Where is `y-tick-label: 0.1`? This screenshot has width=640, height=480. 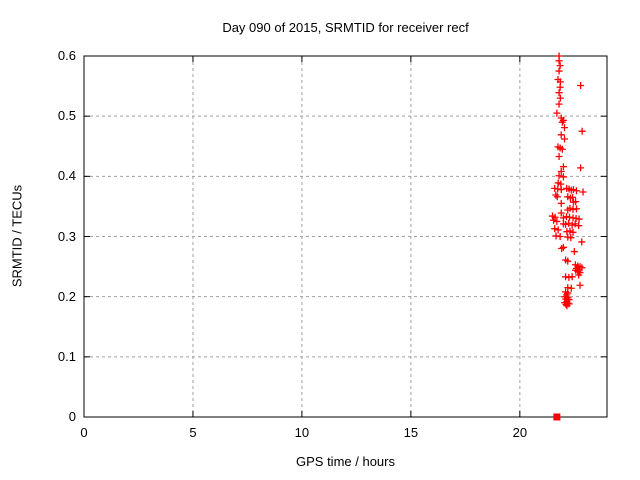
y-tick-label: 0.1 is located at coordinates (66, 356).